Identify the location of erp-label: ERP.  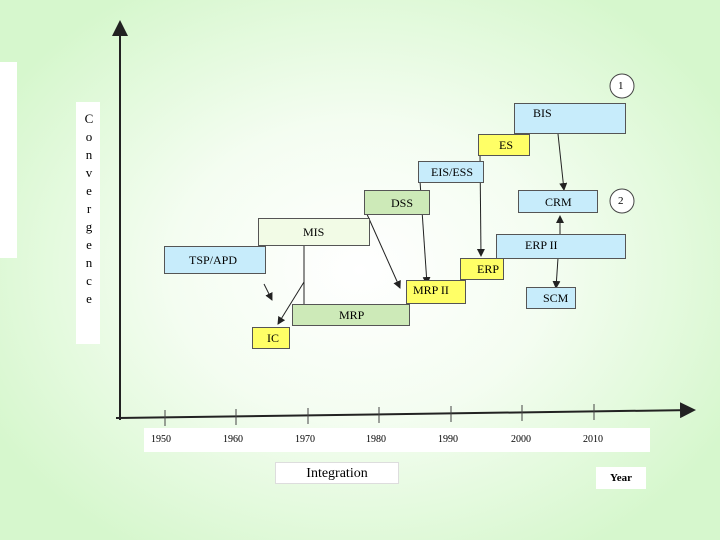
(488, 269).